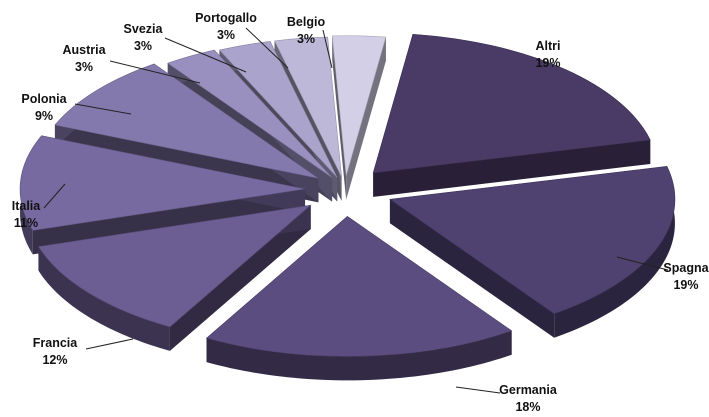 This screenshot has width=709, height=417. What do you see at coordinates (226, 18) in the screenshot?
I see `slice-label-portogallo: Portogallo` at bounding box center [226, 18].